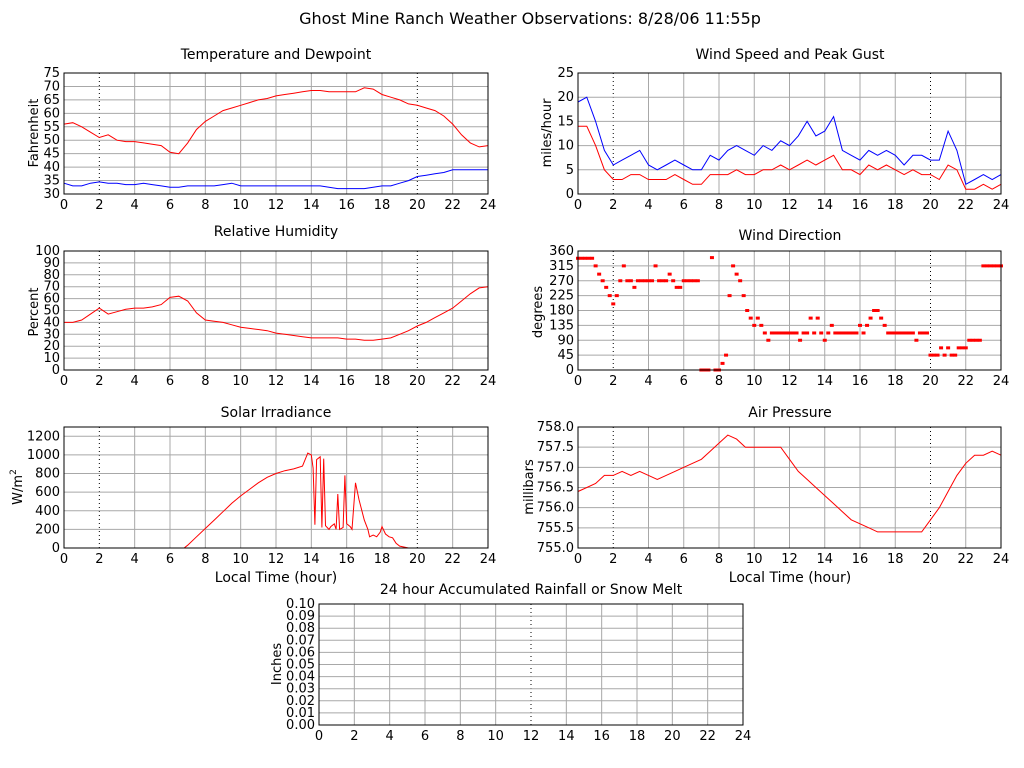 Image resolution: width=1024 pixels, height=768 pixels. I want to click on y-tick-label: 180, so click(561, 311).